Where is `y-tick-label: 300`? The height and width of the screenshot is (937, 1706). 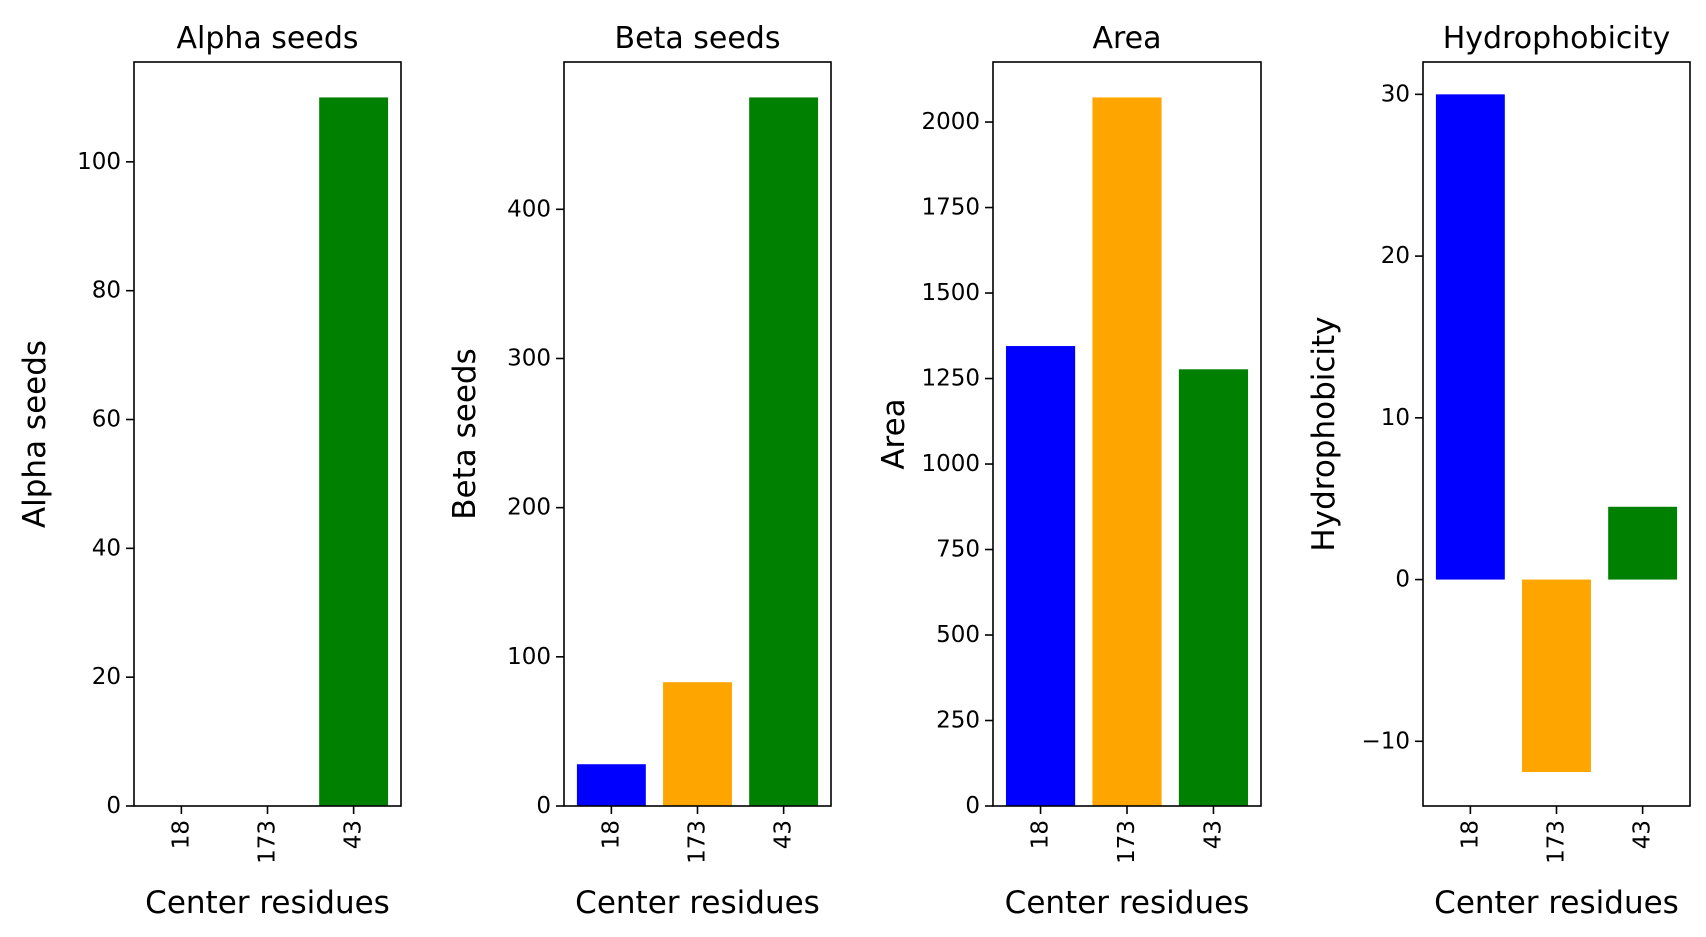 y-tick-label: 300 is located at coordinates (529, 358).